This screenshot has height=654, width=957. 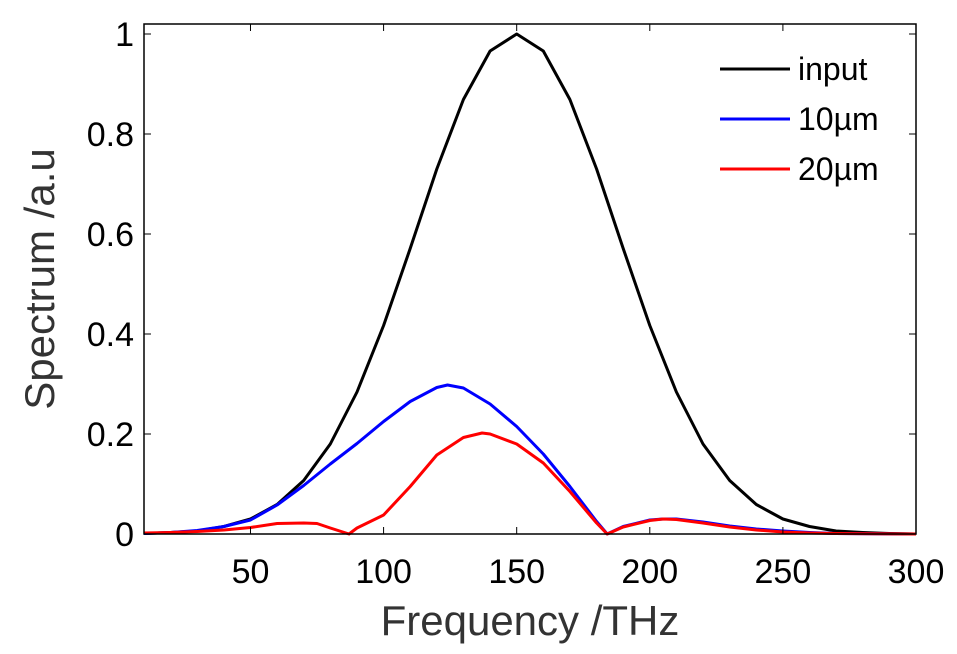 What do you see at coordinates (251, 572) in the screenshot?
I see `x-tick-label: 50` at bounding box center [251, 572].